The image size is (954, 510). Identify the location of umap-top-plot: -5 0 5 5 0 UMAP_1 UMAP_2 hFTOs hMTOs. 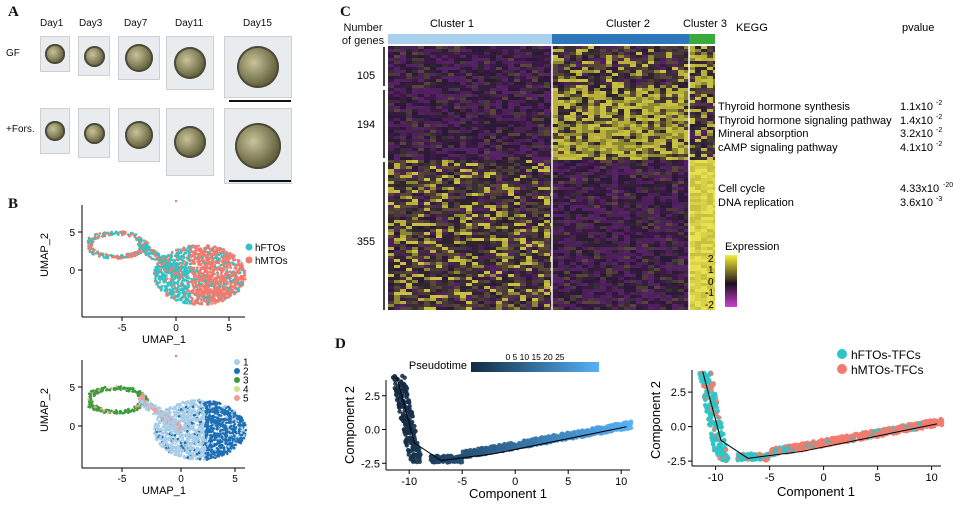
(163, 272).